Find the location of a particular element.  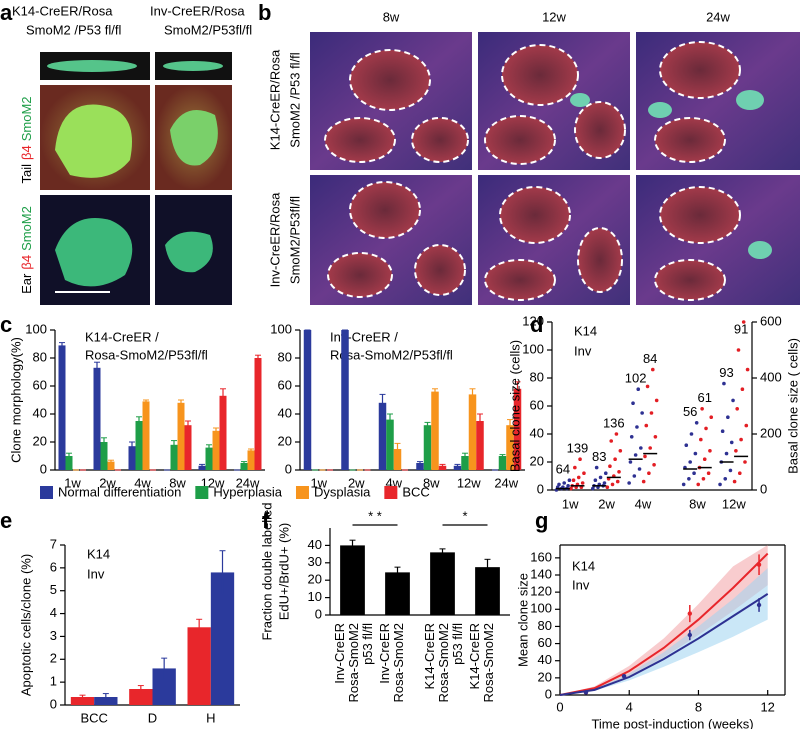

x-tick-label: D is located at coordinates (152, 717).